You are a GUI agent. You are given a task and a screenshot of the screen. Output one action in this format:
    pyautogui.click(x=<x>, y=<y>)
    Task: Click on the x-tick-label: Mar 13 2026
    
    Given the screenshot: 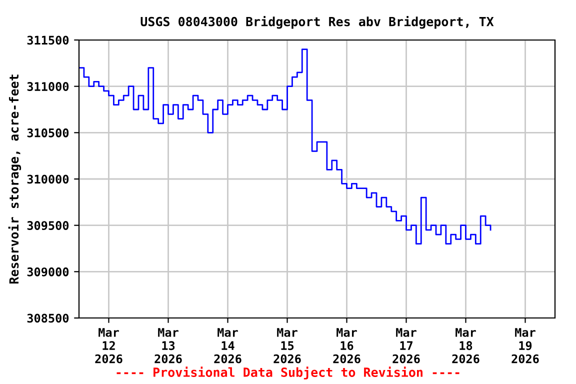 What is the action you would take?
    pyautogui.click(x=168, y=346)
    